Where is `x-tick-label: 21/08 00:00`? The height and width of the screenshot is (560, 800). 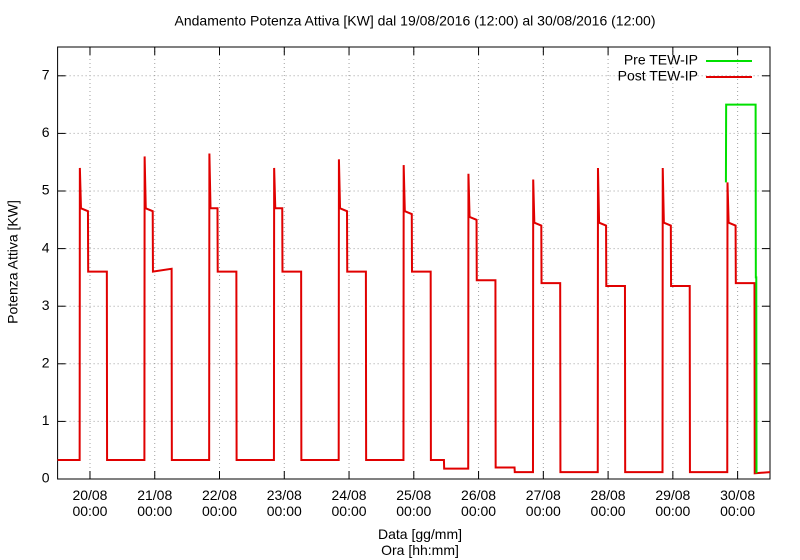
x-tick-label: 21/08 00:00 is located at coordinates (155, 503).